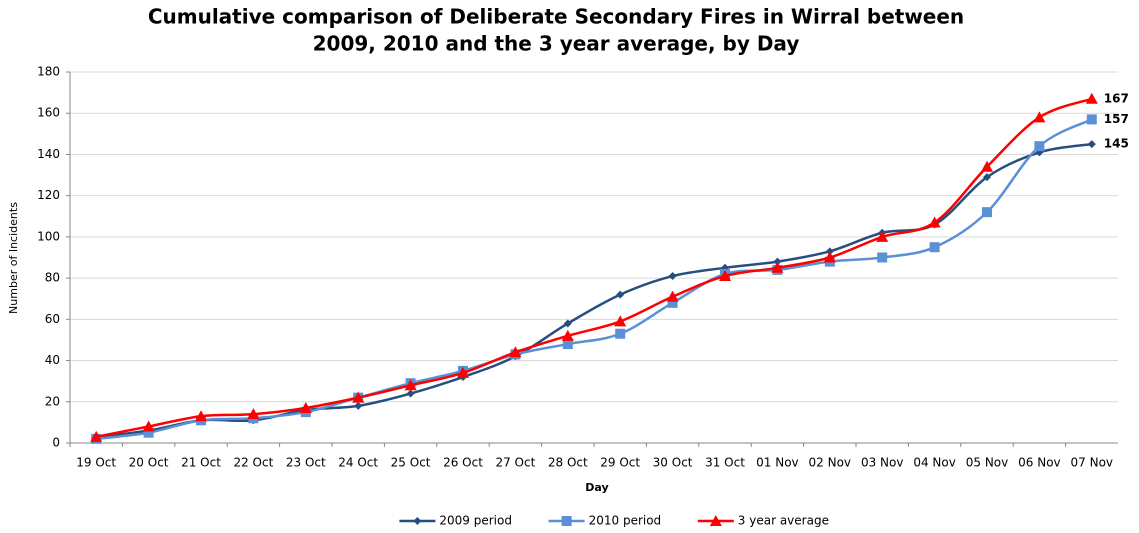 This screenshot has width=1139, height=533. I want to click on x-tick-label: 31 Oct, so click(725, 463).